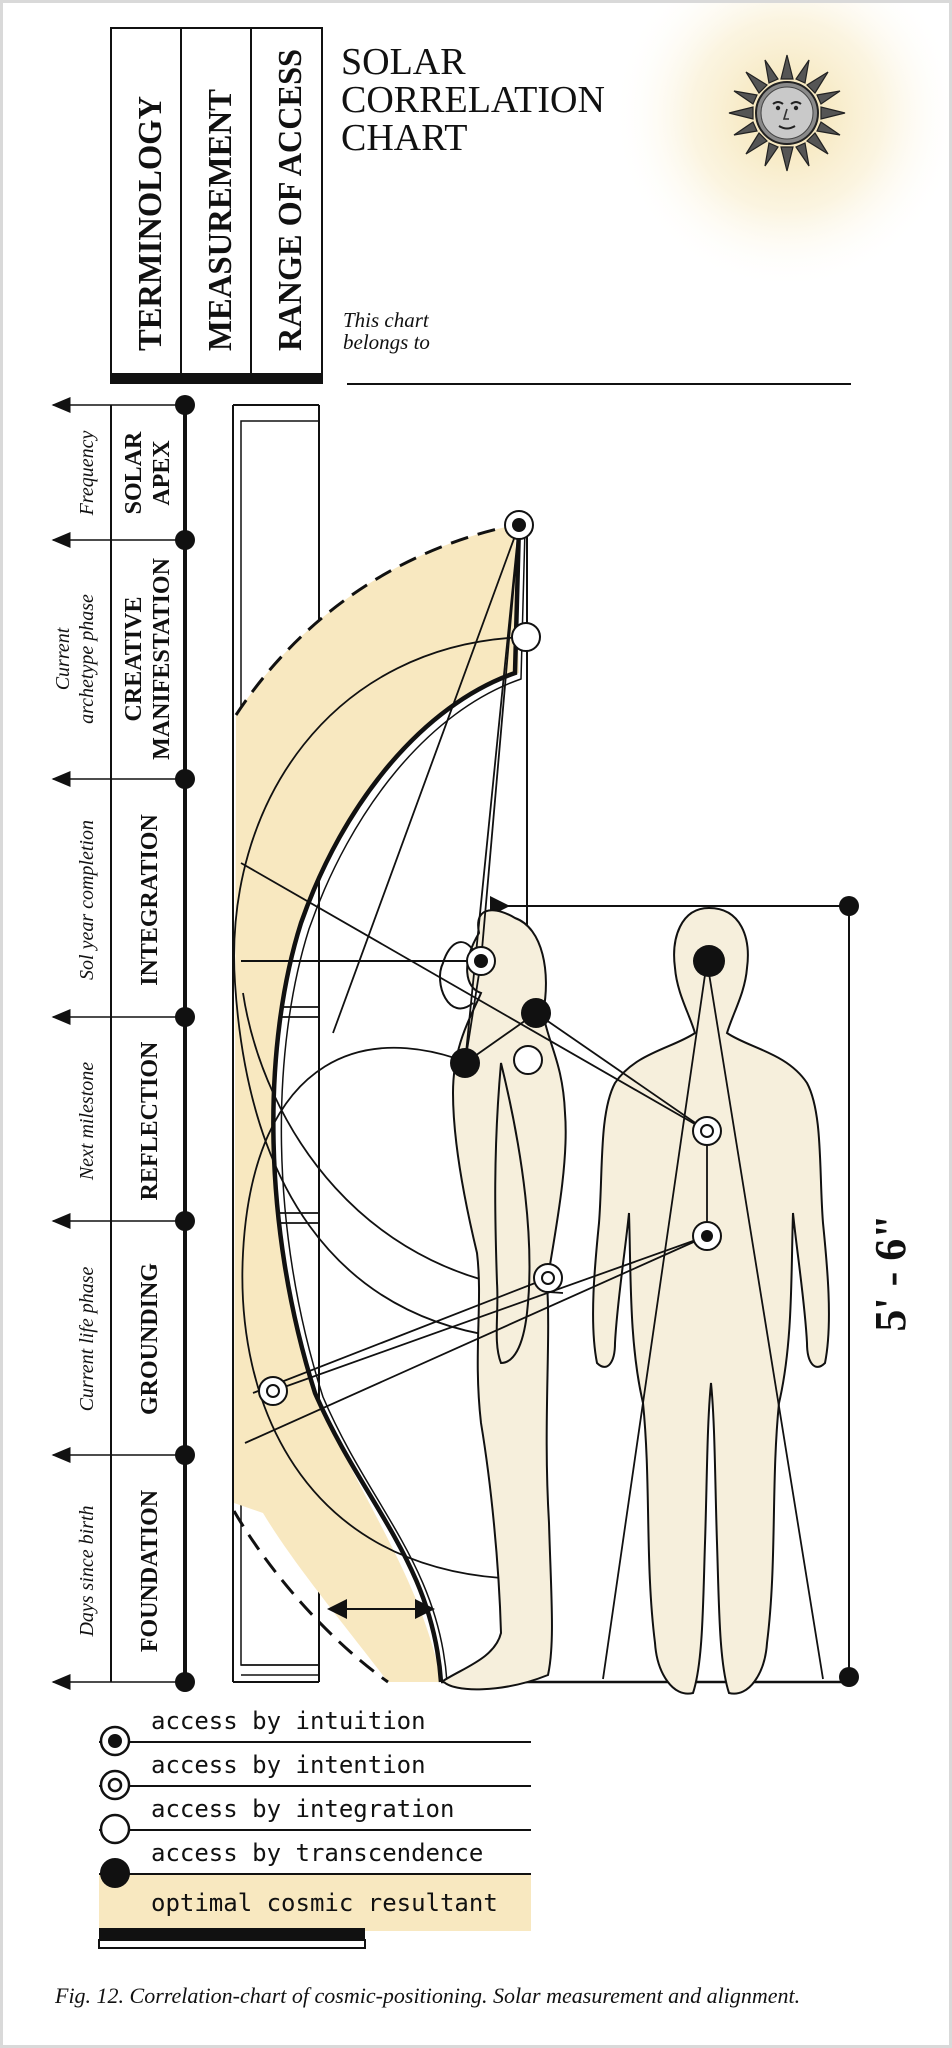 This screenshot has height=2048, width=952. I want to click on legend, so click(314, 1845).